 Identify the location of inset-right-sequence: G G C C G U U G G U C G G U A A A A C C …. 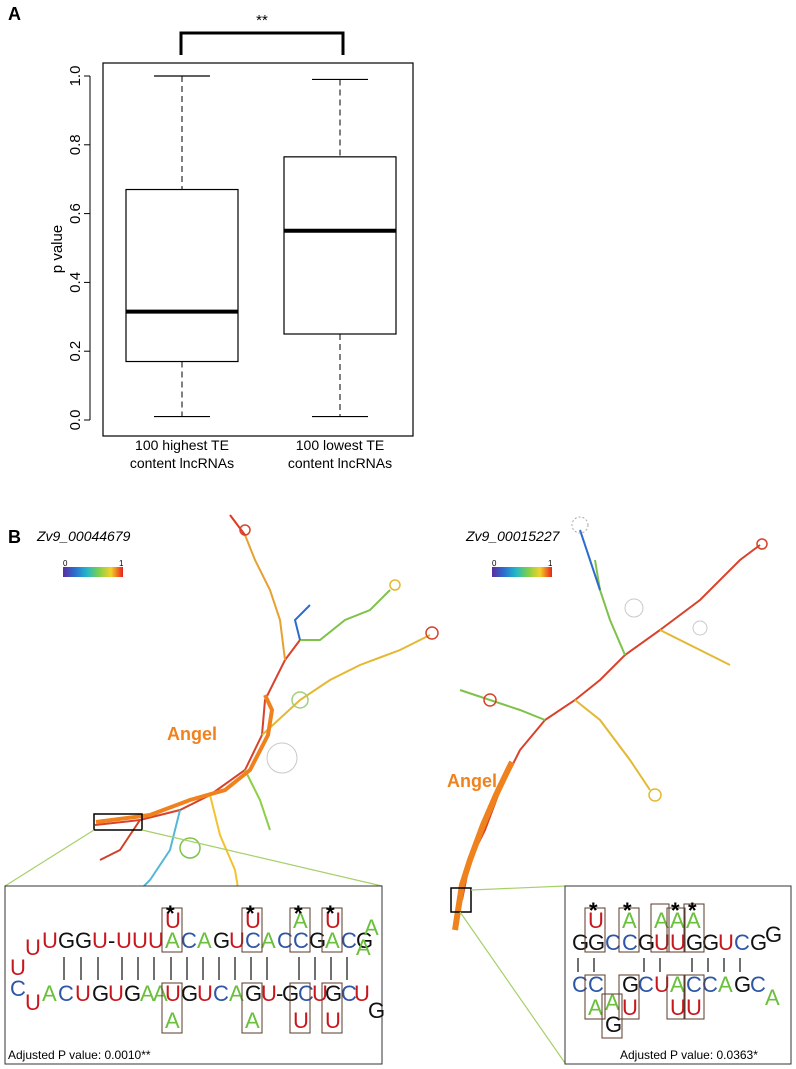
(677, 968).